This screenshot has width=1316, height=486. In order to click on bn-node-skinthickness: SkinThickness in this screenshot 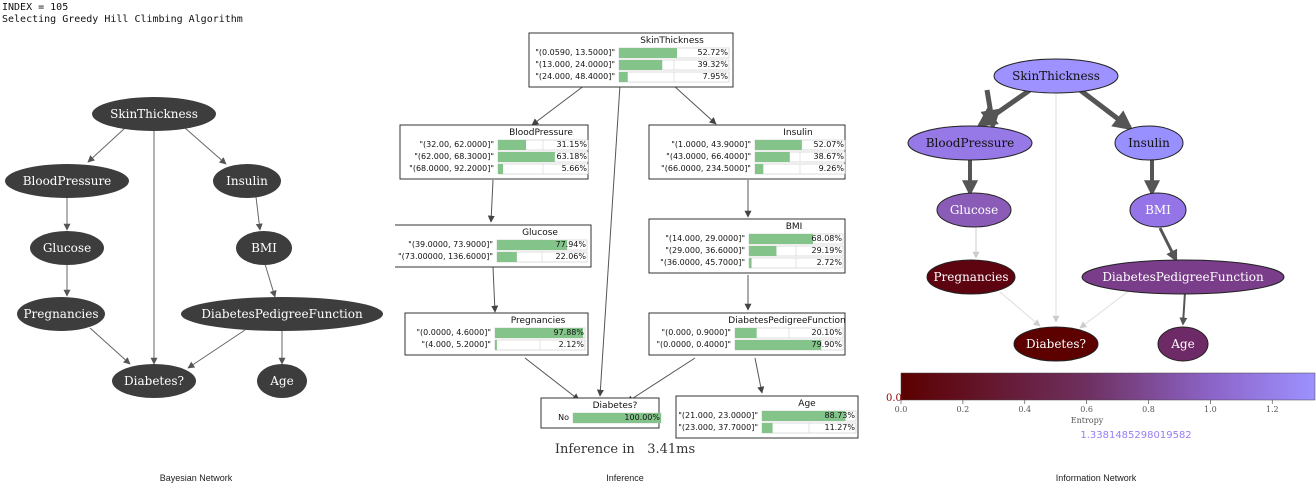, I will do `click(154, 114)`.